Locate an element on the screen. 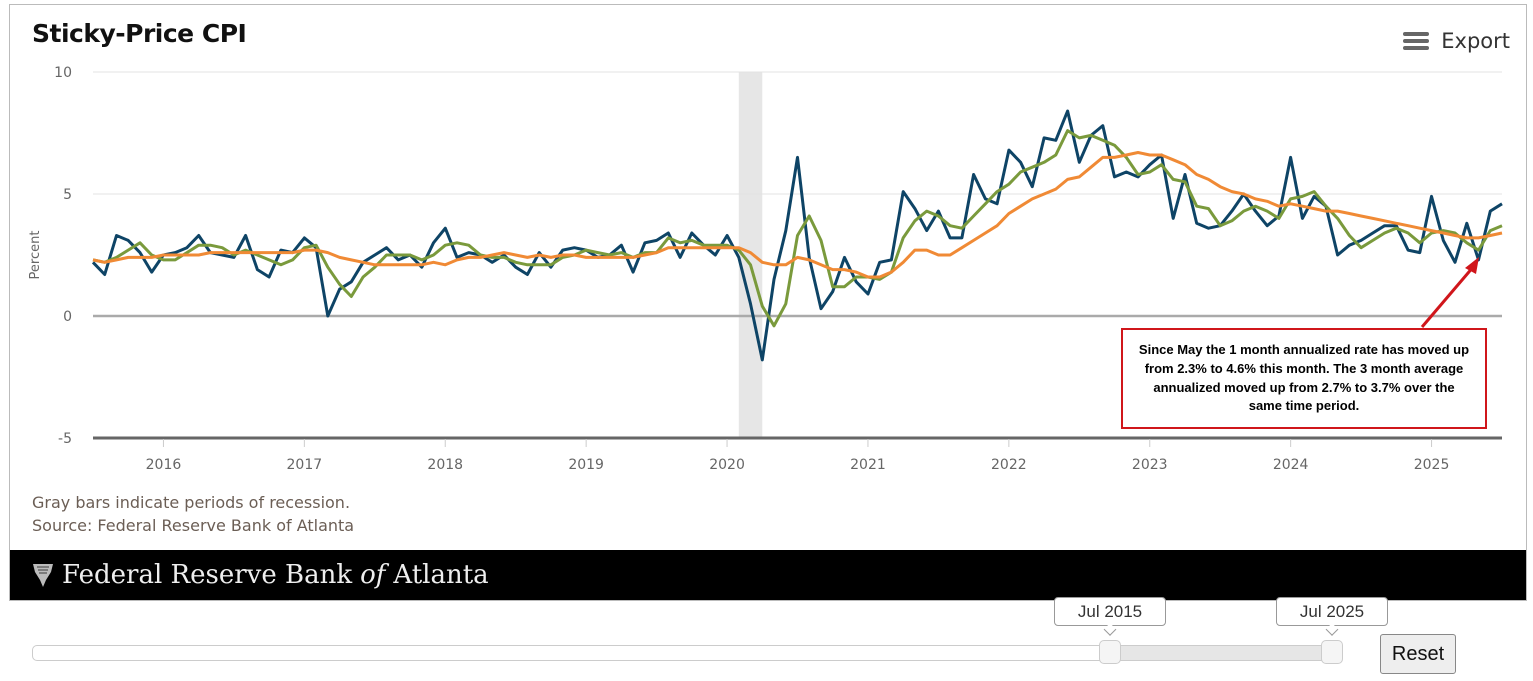 The image size is (1533, 681). x-tick-label: 2018 is located at coordinates (445, 465).